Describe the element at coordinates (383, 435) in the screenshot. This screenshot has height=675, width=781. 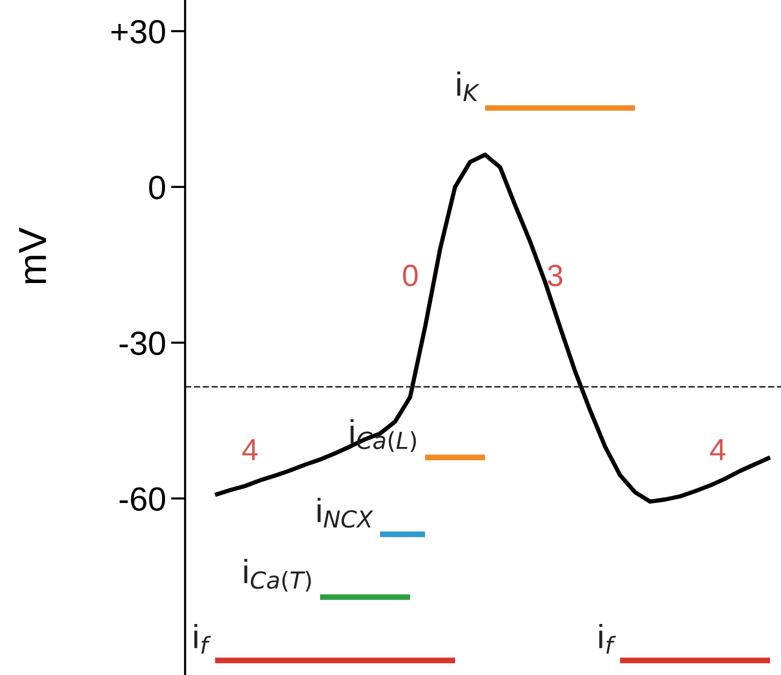
I see `series-label: i$_{Ca(L)}$` at that location.